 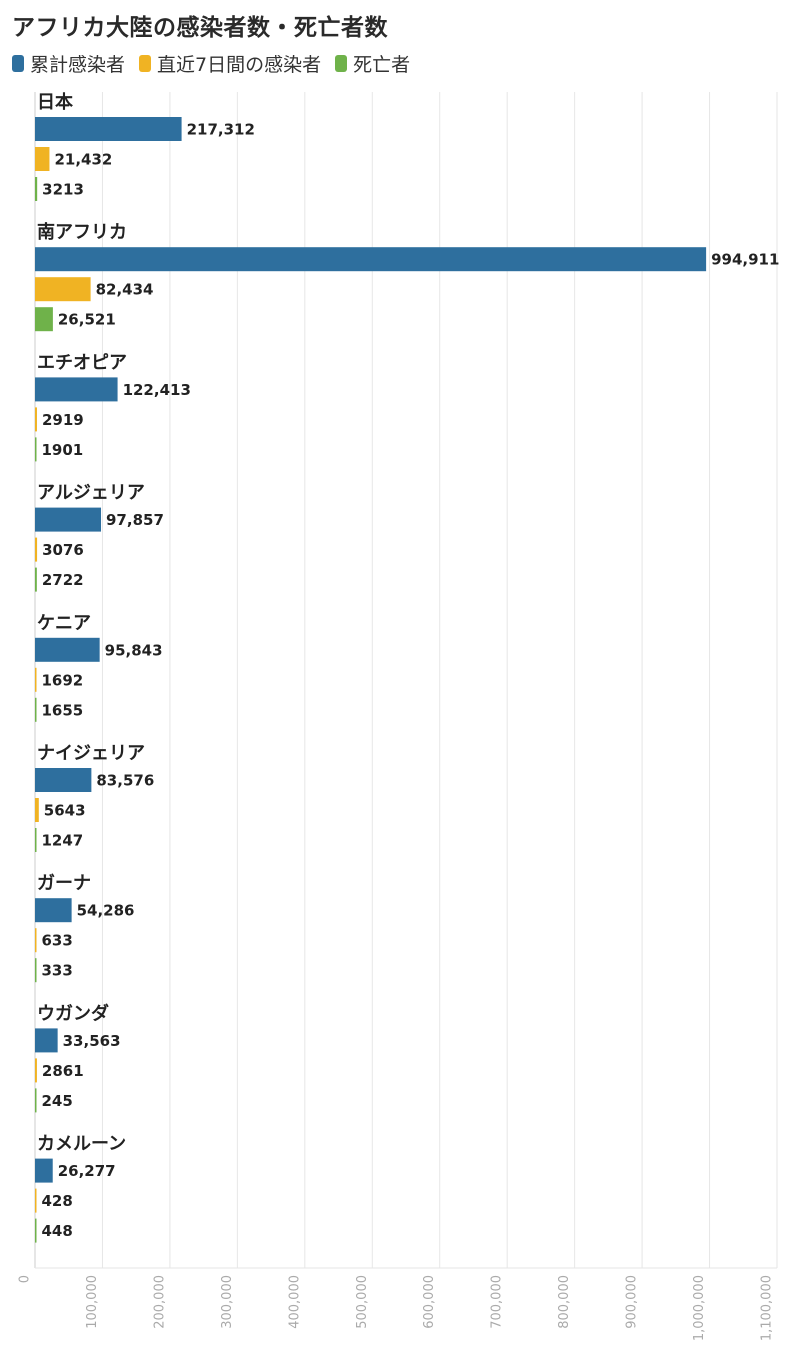 What do you see at coordinates (135, 520) in the screenshot?
I see `value-label: 97,857` at bounding box center [135, 520].